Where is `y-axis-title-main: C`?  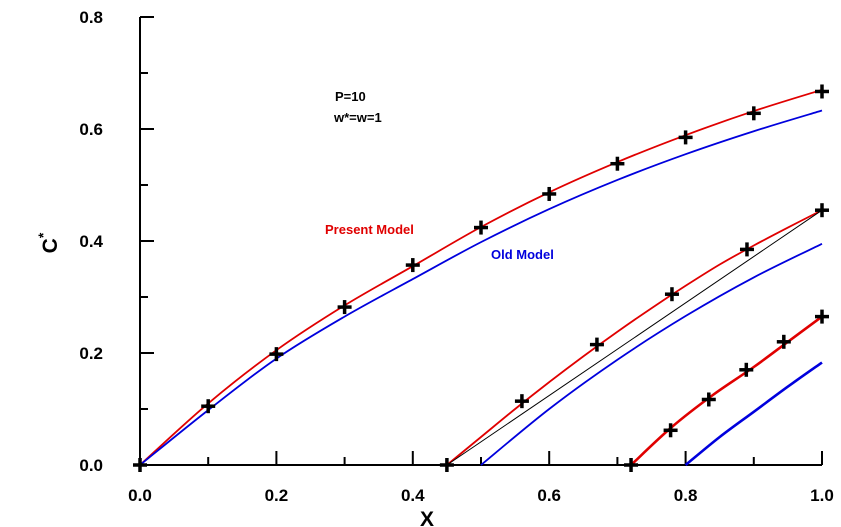 y-axis-title-main: C is located at coordinates (50, 245).